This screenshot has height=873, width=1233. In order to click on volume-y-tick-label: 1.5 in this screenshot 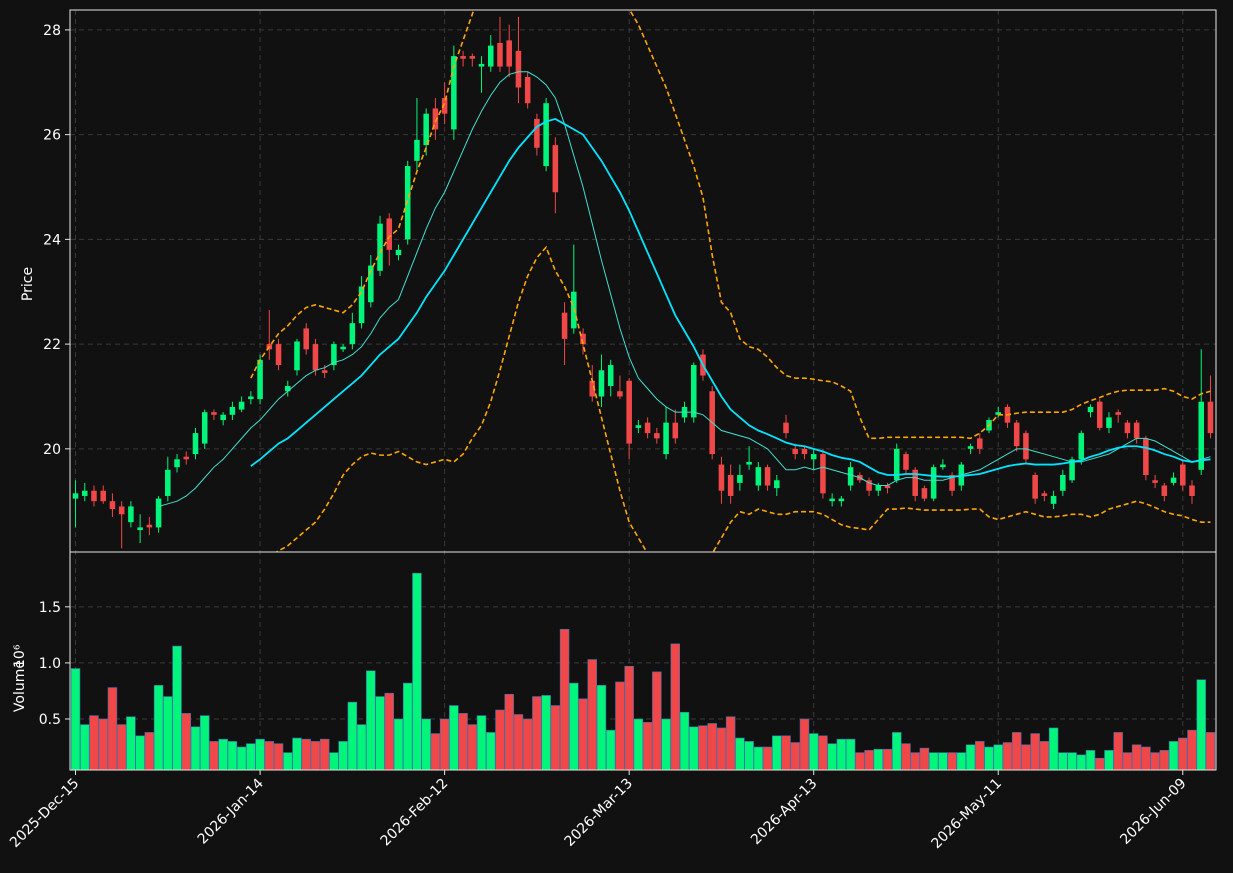, I will do `click(50, 608)`.